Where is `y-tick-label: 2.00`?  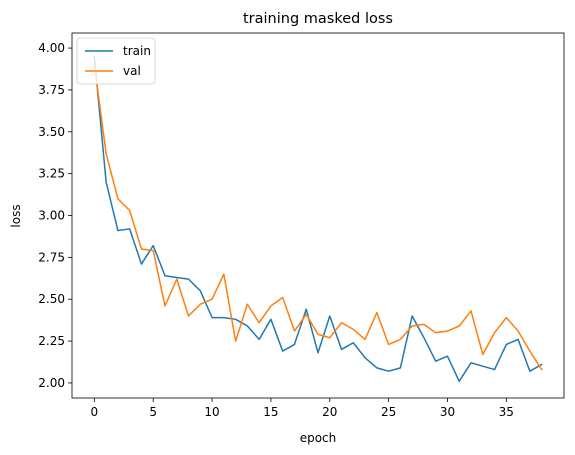
y-tick-label: 2.00 is located at coordinates (51, 383).